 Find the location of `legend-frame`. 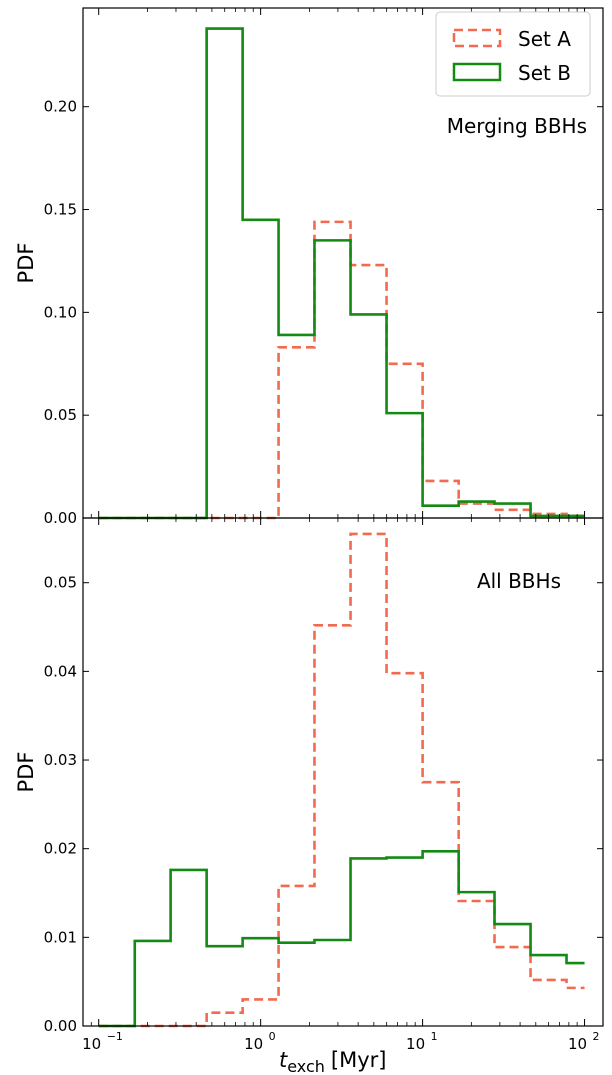

legend-frame is located at coordinates (513, 54).